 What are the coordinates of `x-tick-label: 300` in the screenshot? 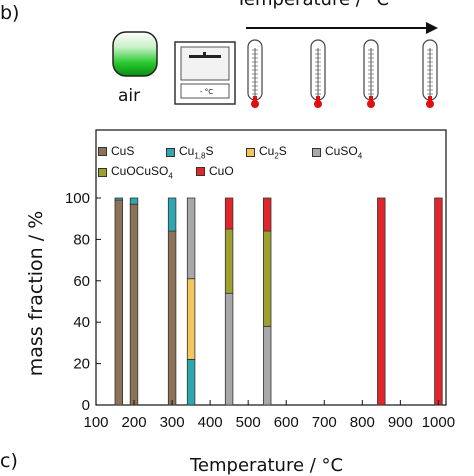 It's located at (172, 422).